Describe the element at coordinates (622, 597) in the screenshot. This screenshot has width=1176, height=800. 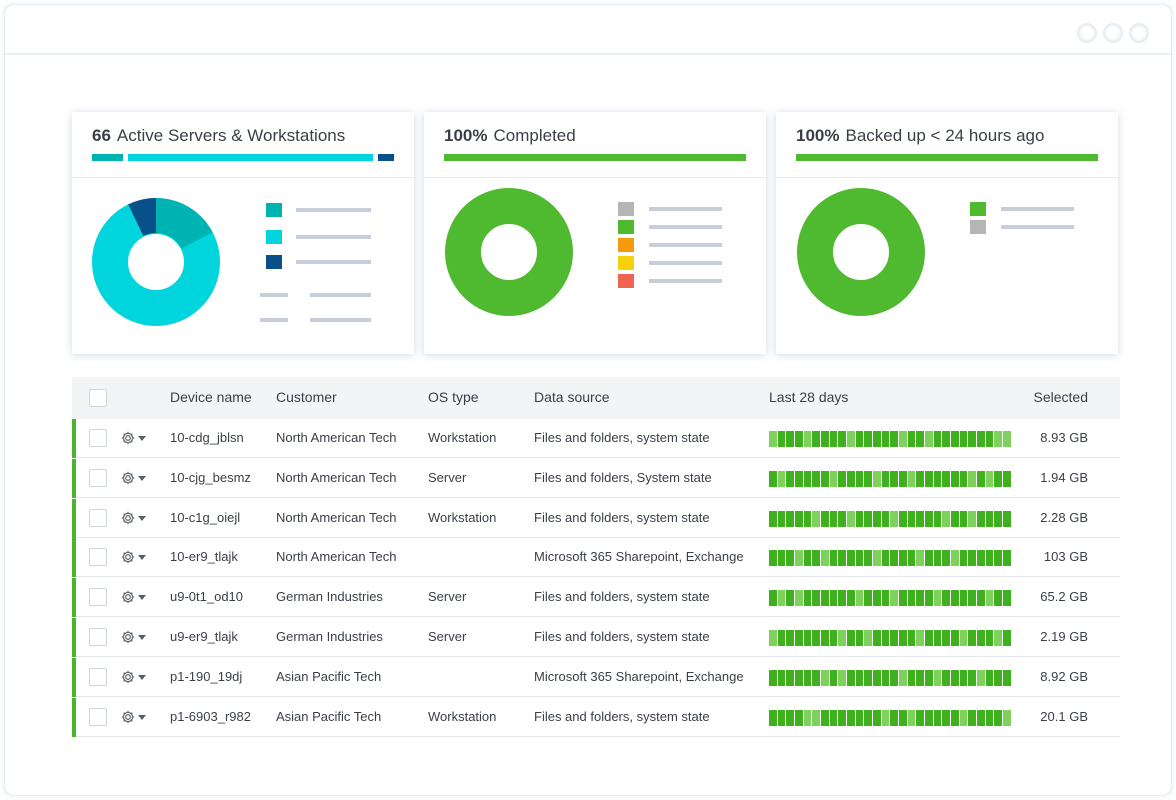
I see `data-source: Files and folders, system state` at that location.